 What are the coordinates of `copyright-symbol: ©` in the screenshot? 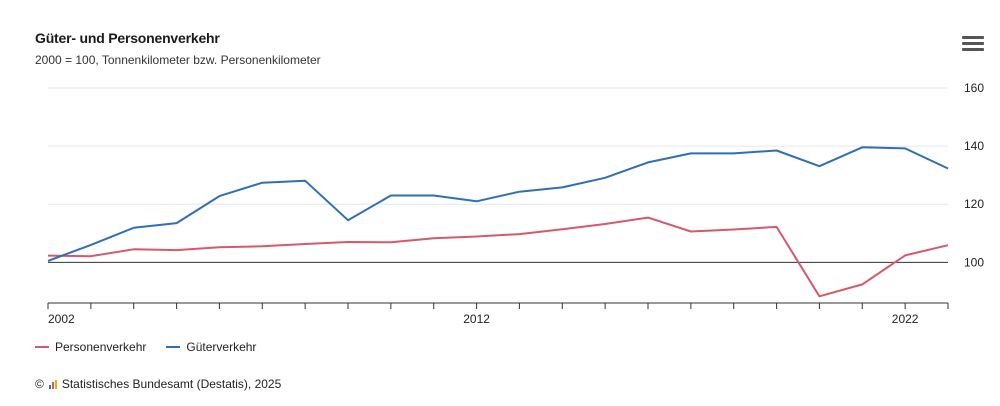 It's located at (39, 384).